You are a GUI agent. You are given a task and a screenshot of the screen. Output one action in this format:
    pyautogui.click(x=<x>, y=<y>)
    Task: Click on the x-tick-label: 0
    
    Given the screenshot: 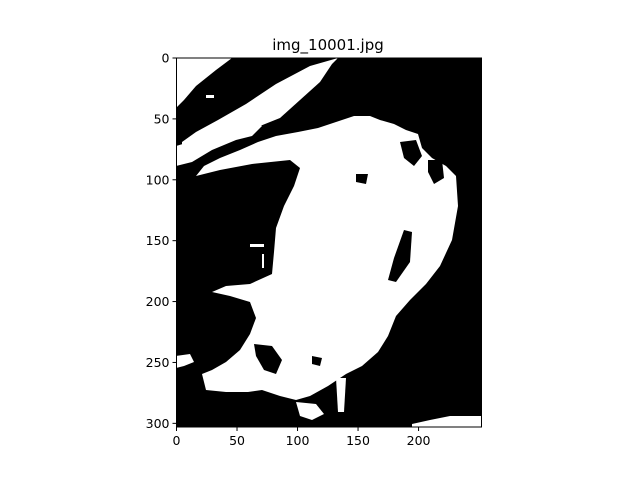 What is the action you would take?
    pyautogui.click(x=177, y=440)
    